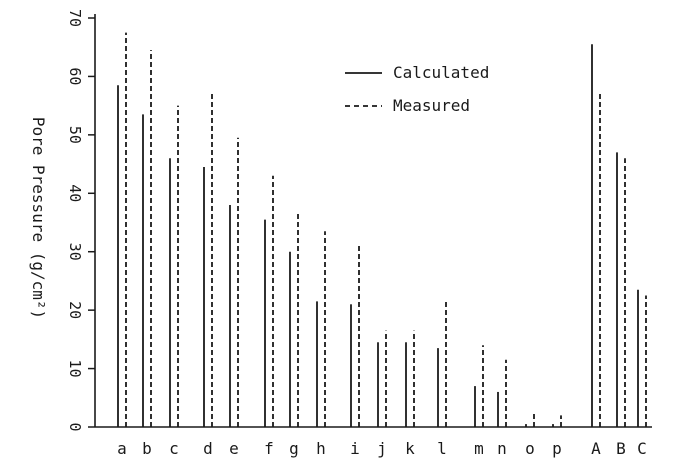  Describe the element at coordinates (75, 310) in the screenshot. I see `y-tick-label: 20` at that location.